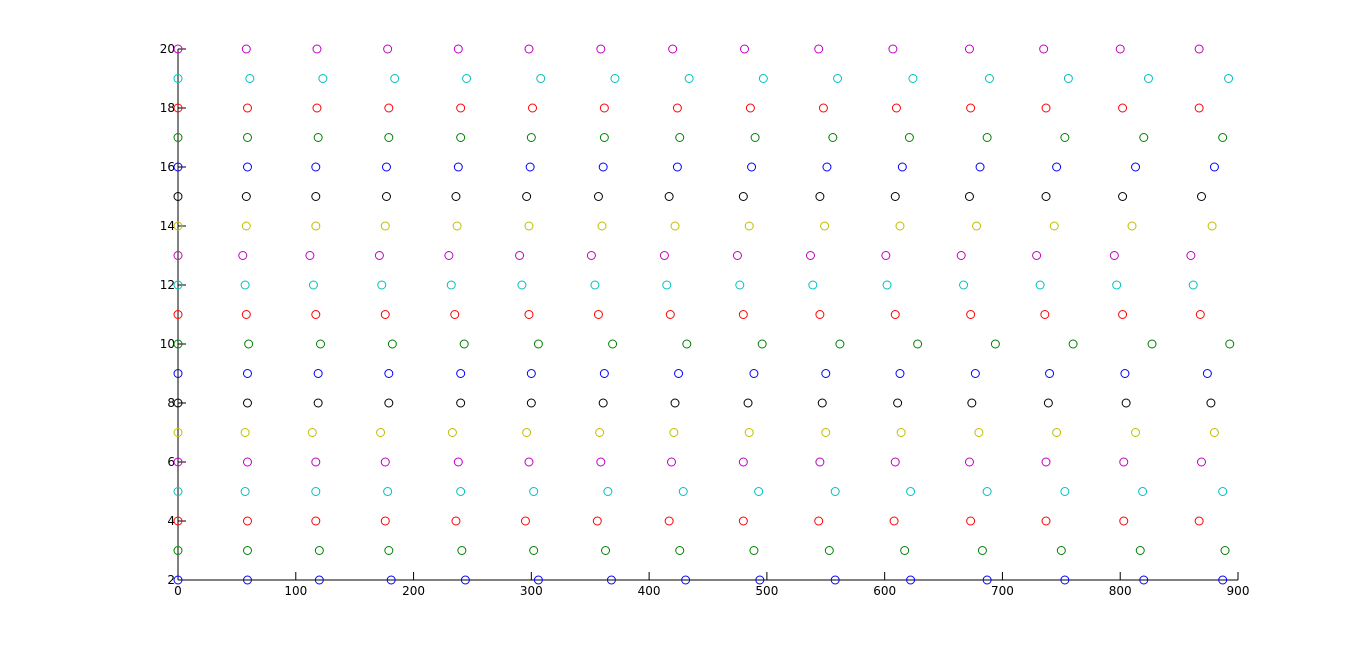 The width and height of the screenshot is (1367, 652). Describe the element at coordinates (413, 591) in the screenshot. I see `x-tick-label: 200` at that location.